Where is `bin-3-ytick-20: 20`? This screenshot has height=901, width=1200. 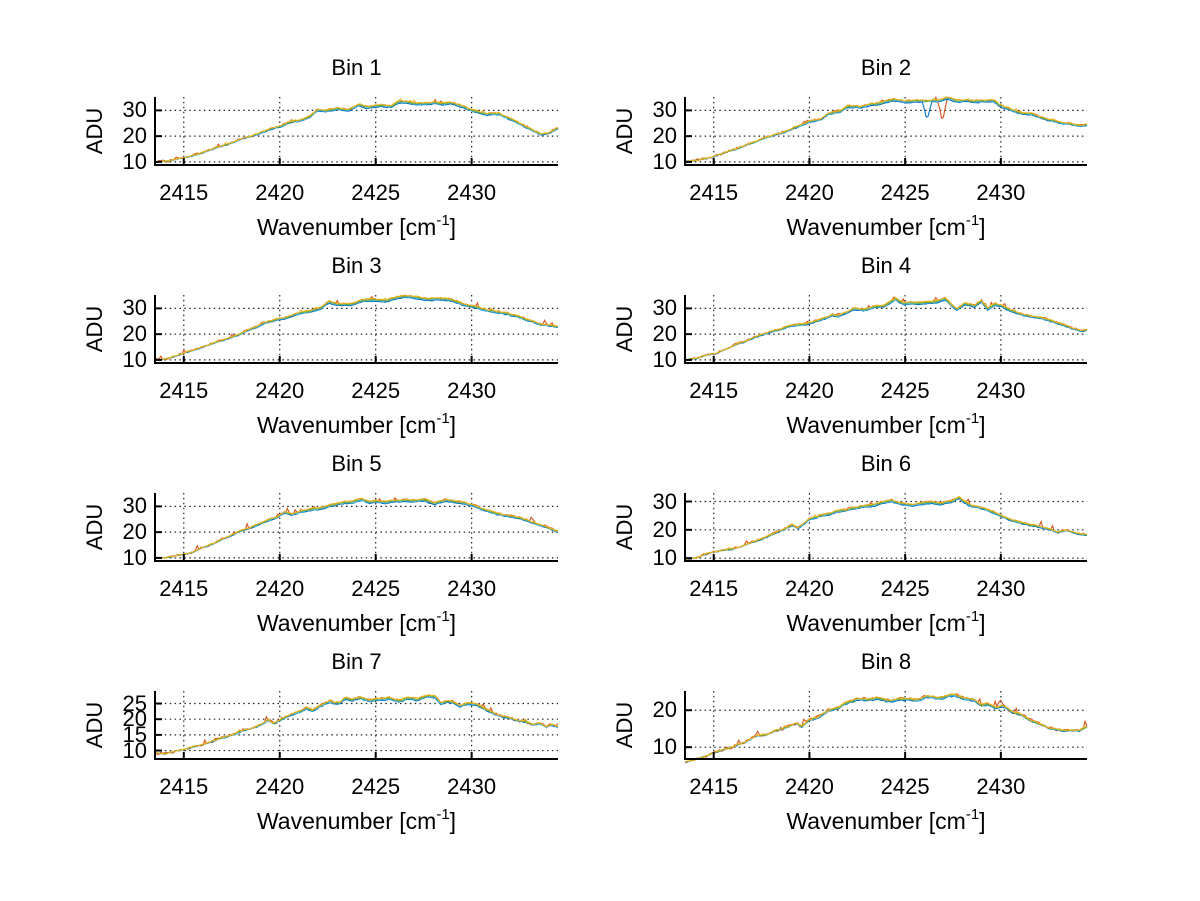
bin-3-ytick-20: 20 is located at coordinates (134, 334).